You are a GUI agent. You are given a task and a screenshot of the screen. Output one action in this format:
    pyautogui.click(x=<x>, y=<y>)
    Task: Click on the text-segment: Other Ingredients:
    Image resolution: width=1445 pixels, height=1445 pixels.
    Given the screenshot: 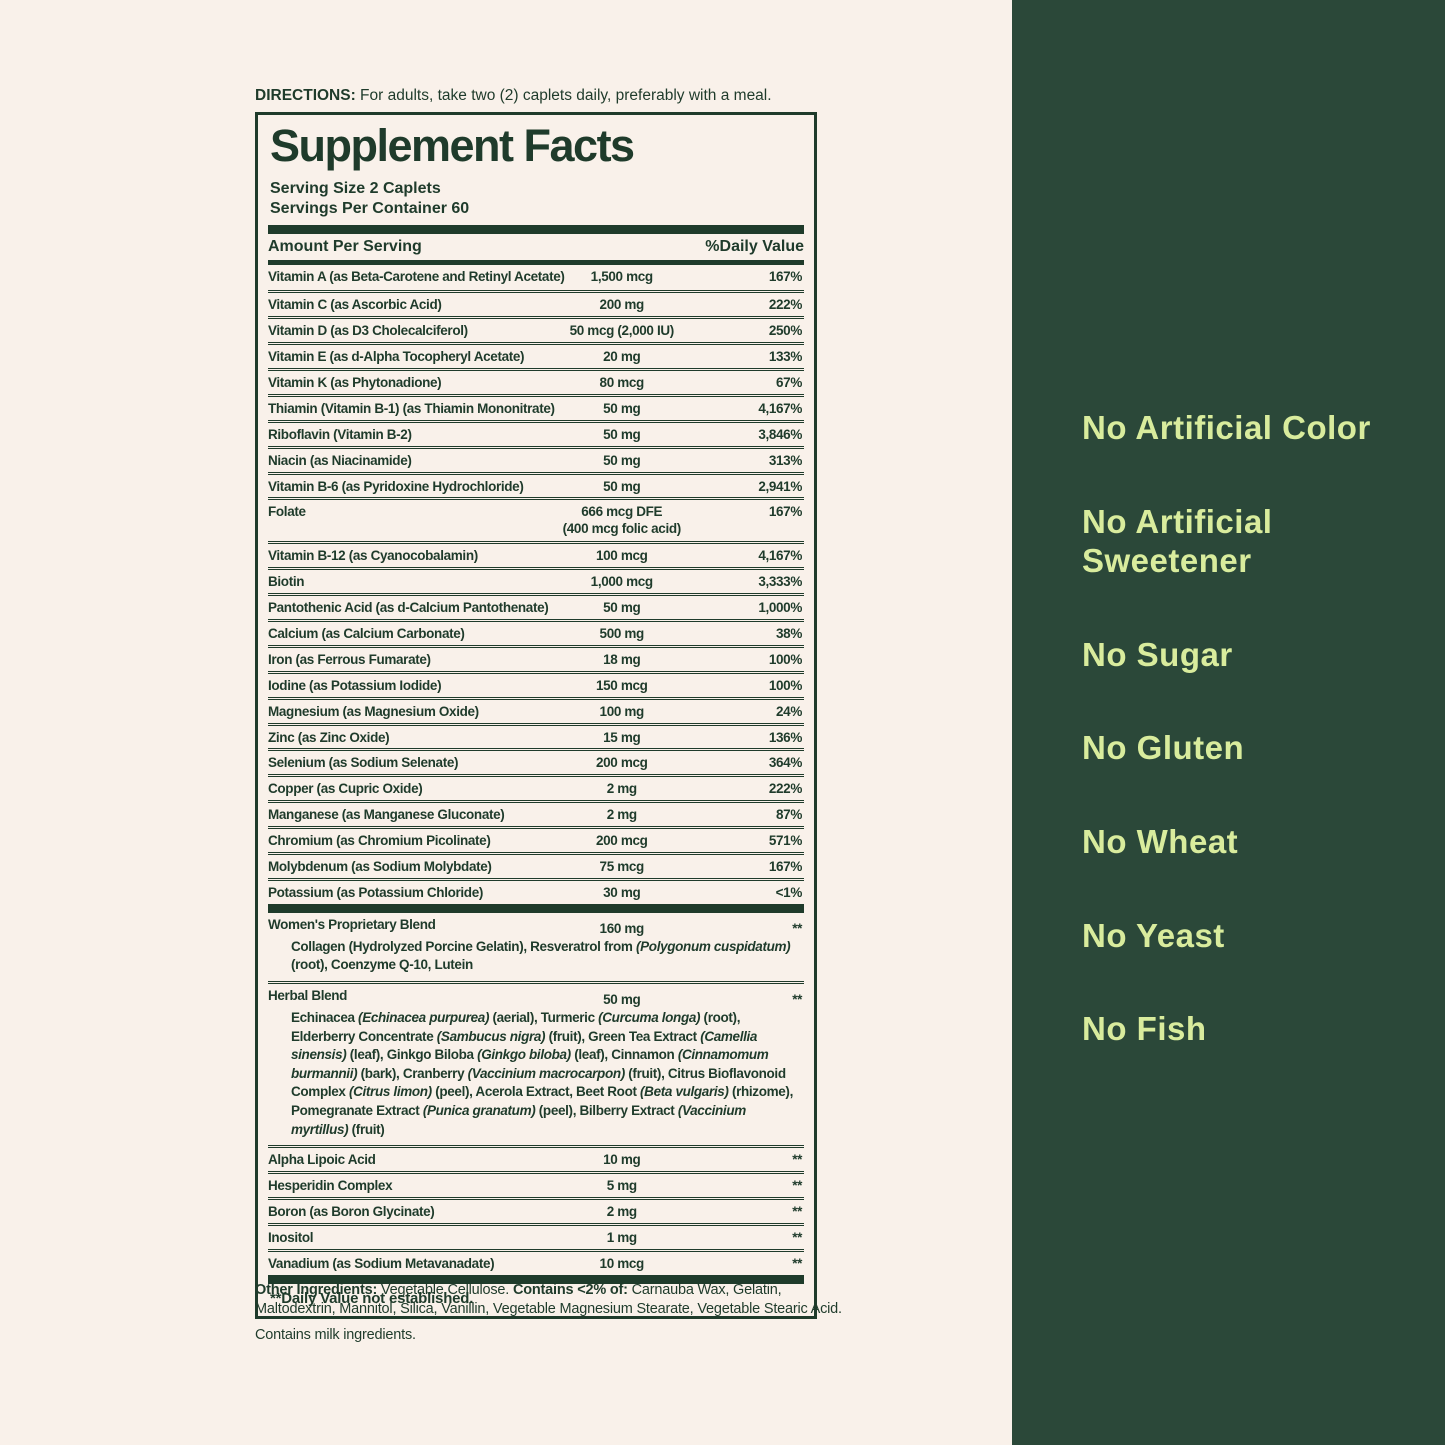 What is the action you would take?
    pyautogui.click(x=316, y=1290)
    